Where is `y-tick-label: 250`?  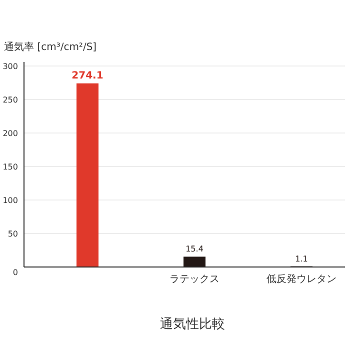
y-tick-label: 250 is located at coordinates (10, 100).